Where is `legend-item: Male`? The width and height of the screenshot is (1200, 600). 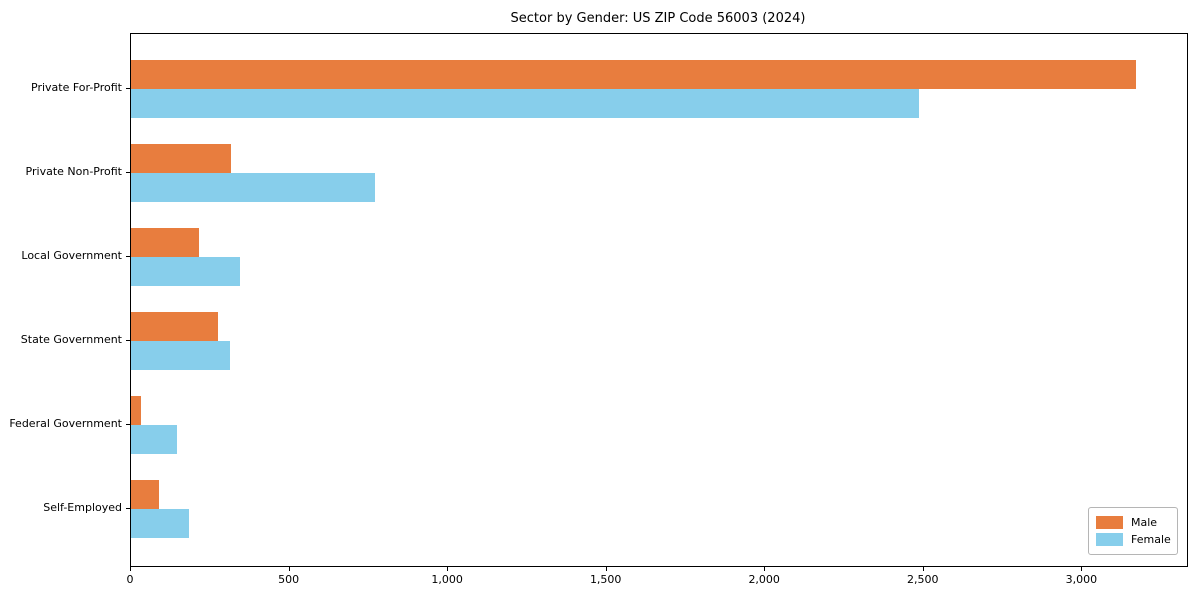 legend-item: Male is located at coordinates (1132, 522).